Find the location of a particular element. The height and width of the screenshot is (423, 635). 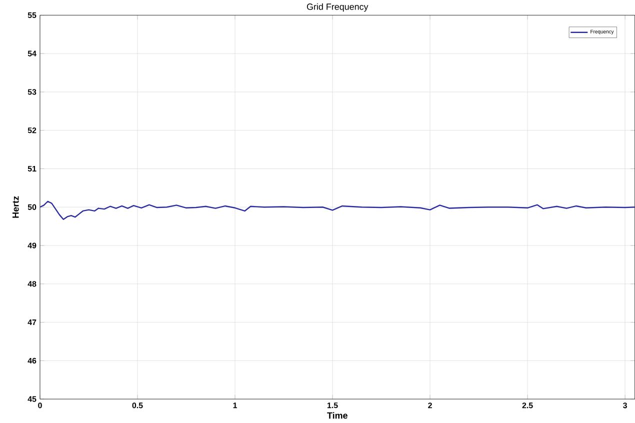

line-series is located at coordinates (337, 210).